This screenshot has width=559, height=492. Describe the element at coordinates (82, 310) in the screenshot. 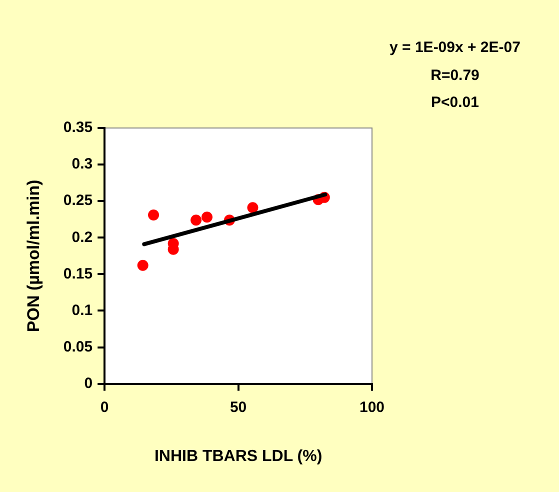

I see `y-tick-label: 0.1` at that location.